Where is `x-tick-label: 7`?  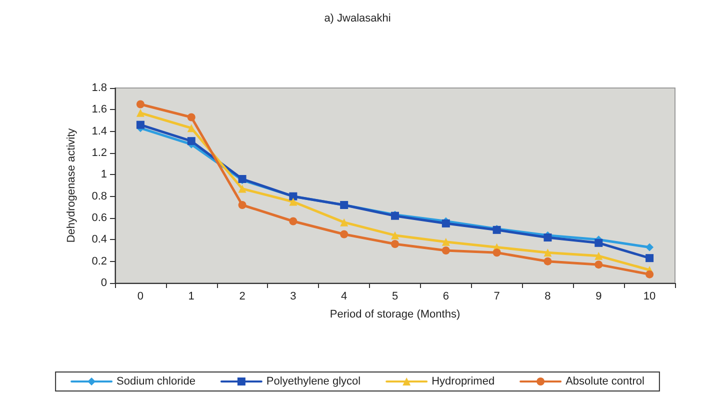
x-tick-label: 7 is located at coordinates (497, 296).